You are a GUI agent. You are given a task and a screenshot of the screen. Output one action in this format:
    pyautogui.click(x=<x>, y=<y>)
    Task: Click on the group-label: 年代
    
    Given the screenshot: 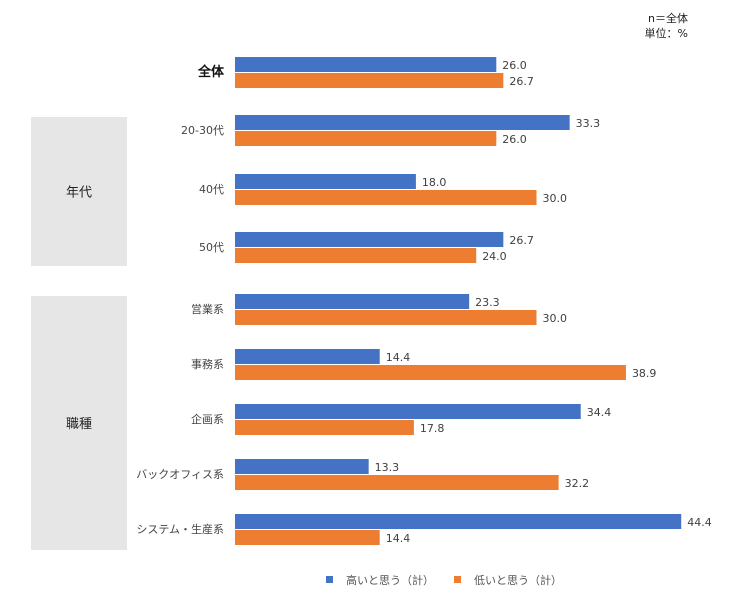 What is the action you would take?
    pyautogui.click(x=79, y=193)
    